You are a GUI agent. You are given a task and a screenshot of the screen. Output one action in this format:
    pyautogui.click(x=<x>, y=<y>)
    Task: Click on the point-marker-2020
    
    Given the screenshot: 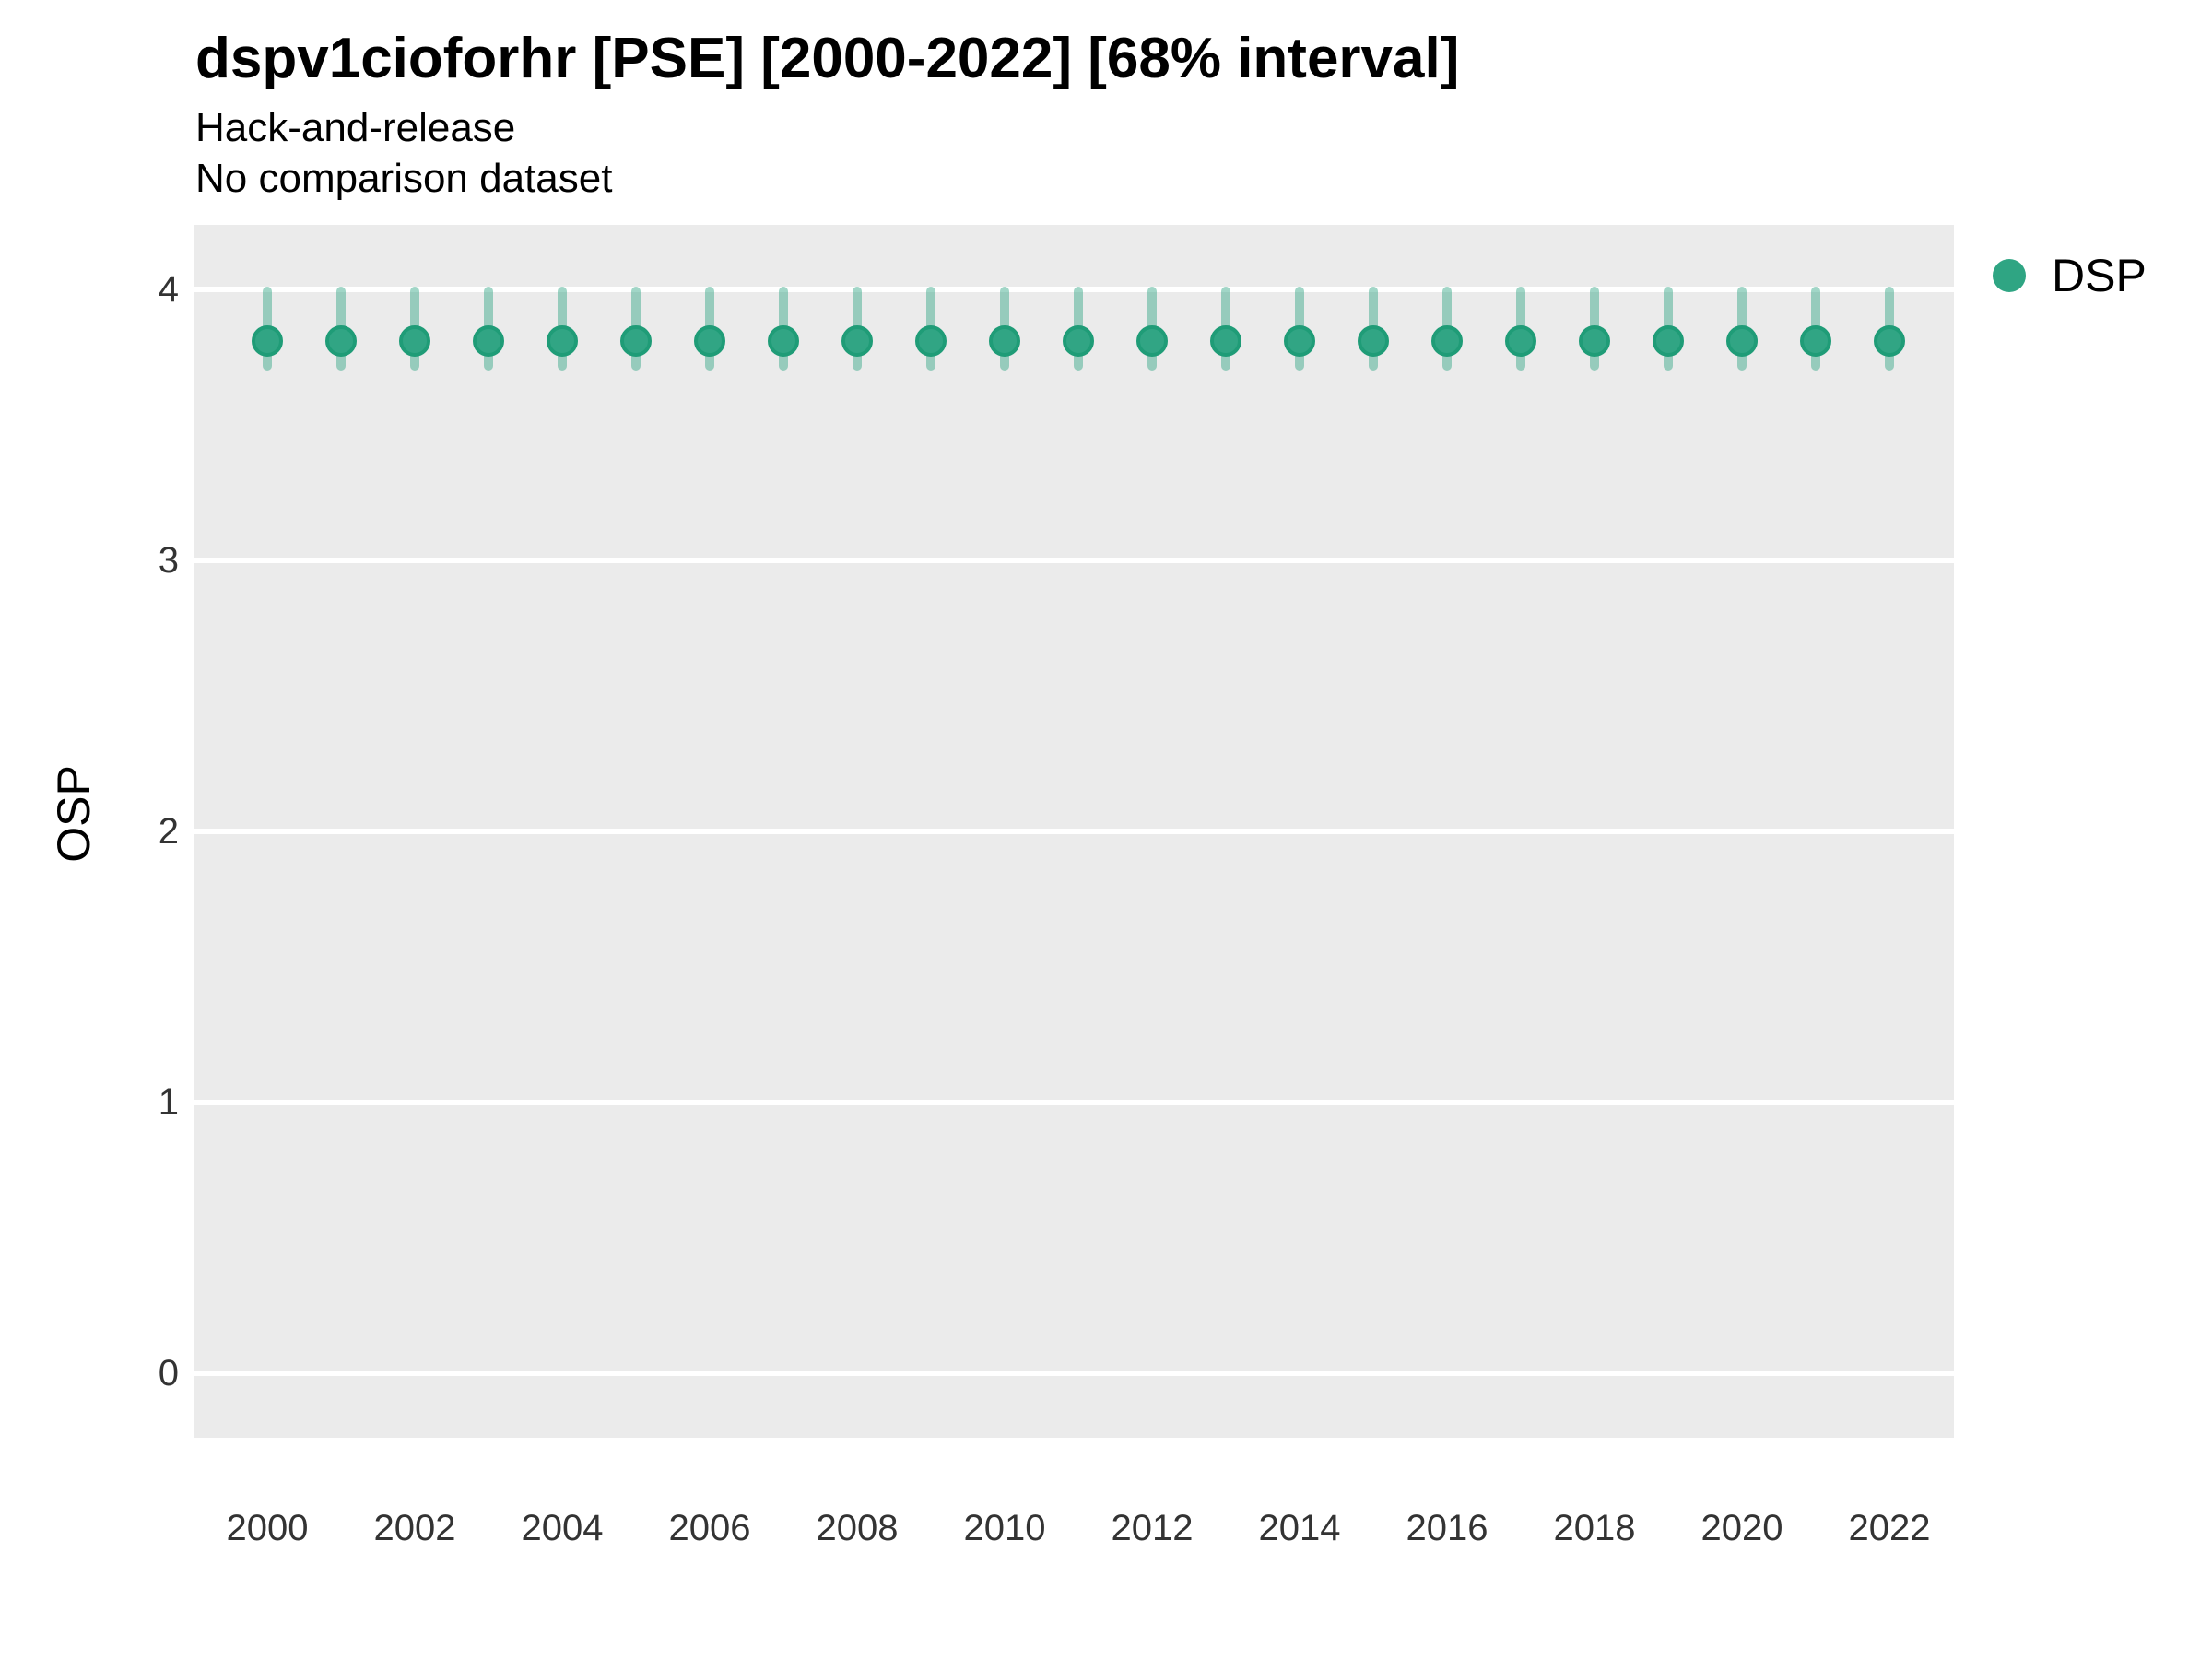 What is the action you would take?
    pyautogui.click(x=1742, y=340)
    